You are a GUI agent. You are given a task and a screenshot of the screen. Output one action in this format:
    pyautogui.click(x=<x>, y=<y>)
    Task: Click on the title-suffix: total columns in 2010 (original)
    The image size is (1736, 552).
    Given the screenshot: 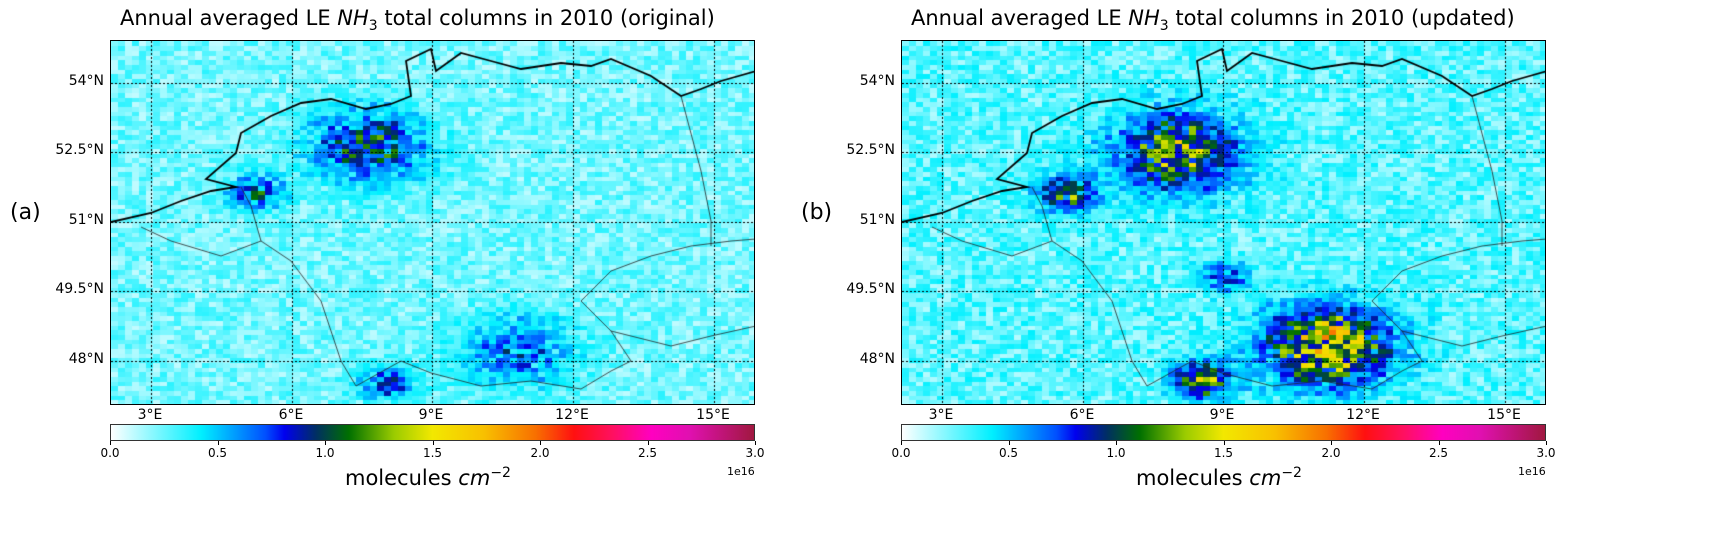 What is the action you would take?
    pyautogui.click(x=546, y=18)
    